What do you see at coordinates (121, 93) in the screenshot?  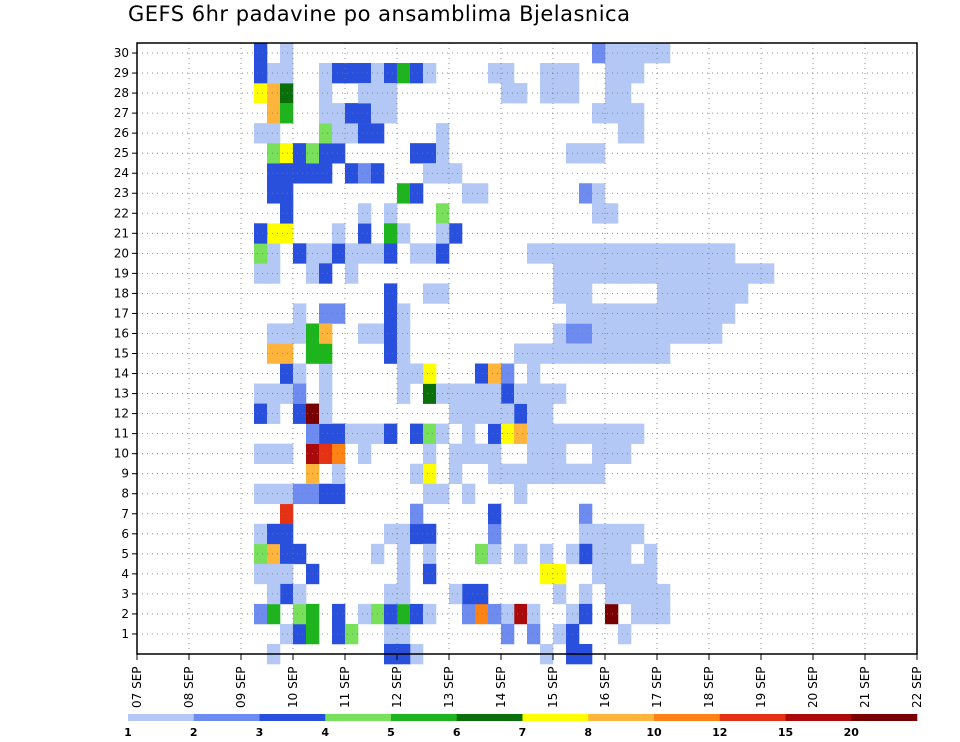 I see `y-tick-label: 28` at bounding box center [121, 93].